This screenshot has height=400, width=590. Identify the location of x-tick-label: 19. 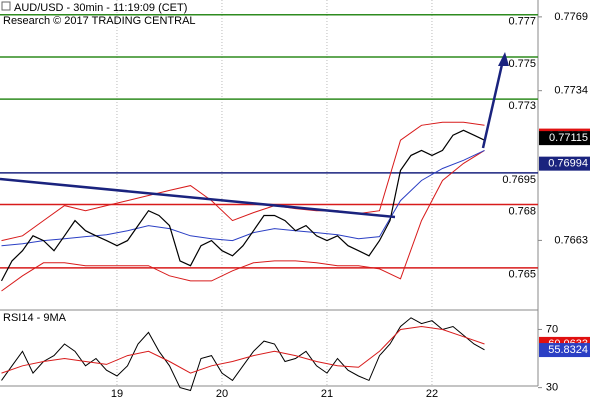
(117, 394).